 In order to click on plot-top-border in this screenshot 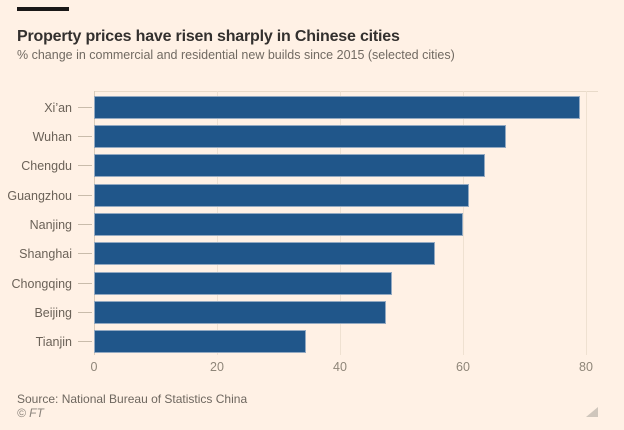, I will do `click(346, 91)`.